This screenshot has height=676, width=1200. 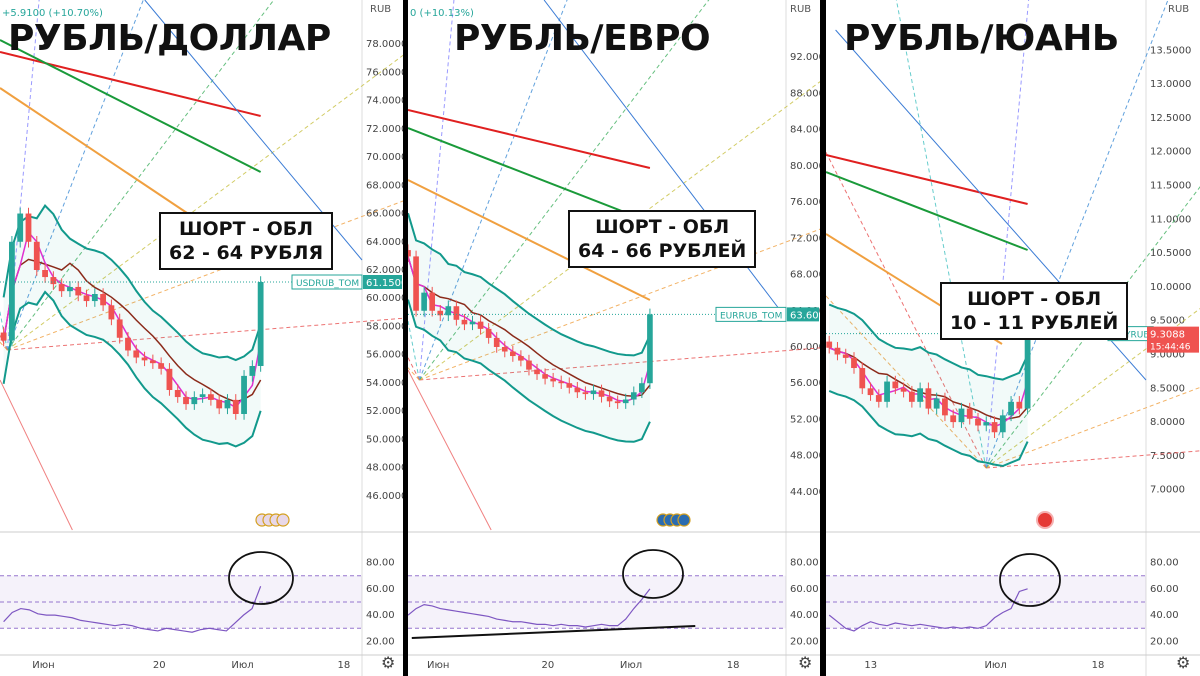 I want to click on price-tick-label: 10.5000, so click(x=1170, y=253).